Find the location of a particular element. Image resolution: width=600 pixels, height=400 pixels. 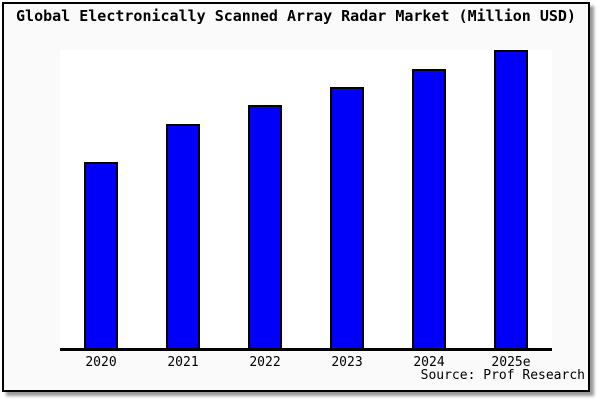

source-credit: Source: Prof Research is located at coordinates (502, 375).